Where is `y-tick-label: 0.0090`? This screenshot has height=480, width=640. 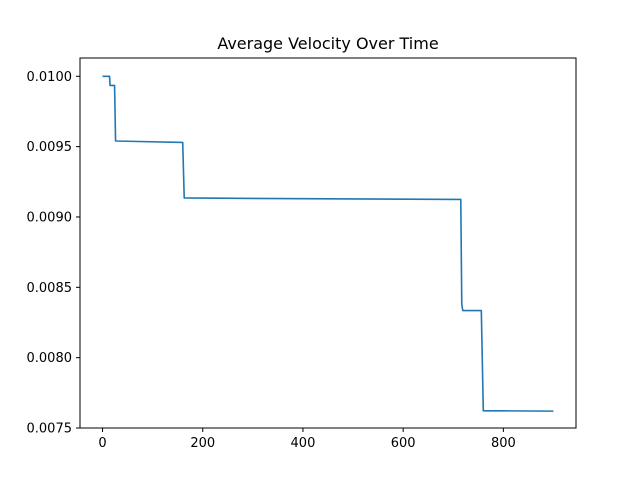
y-tick-label: 0.0090 is located at coordinates (50, 217).